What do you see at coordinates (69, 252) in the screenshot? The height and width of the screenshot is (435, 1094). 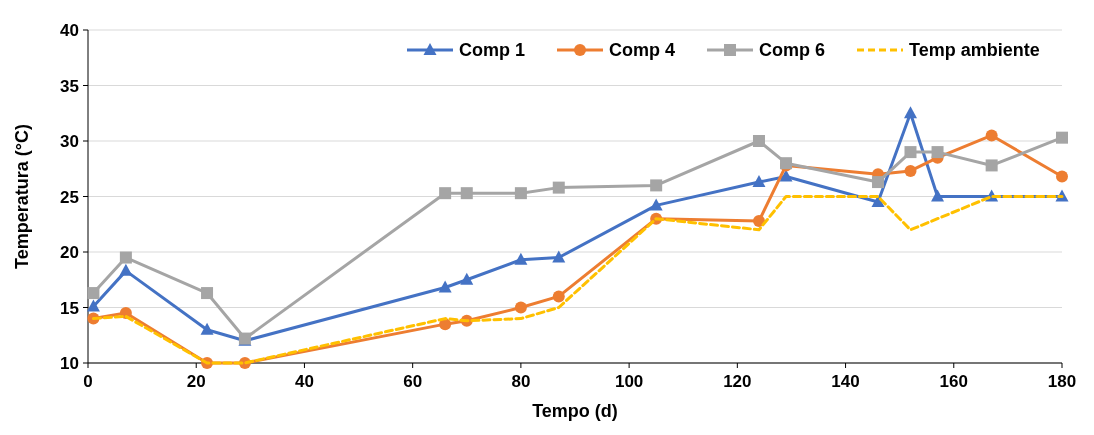 I see `y-tick-label: 20` at bounding box center [69, 252].